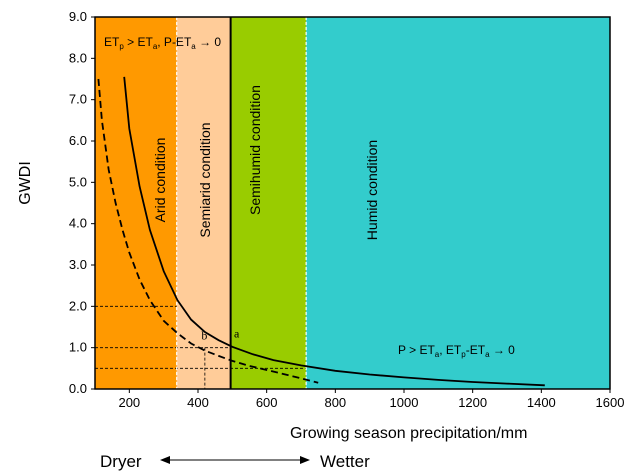  Describe the element at coordinates (78, 305) in the screenshot. I see `y-tick-label: 2.0` at that location.